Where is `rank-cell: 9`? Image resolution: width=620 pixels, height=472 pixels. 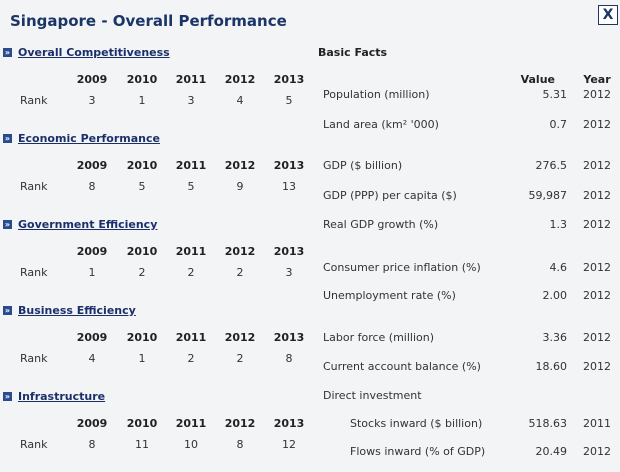 rank-cell: 9 is located at coordinates (240, 186).